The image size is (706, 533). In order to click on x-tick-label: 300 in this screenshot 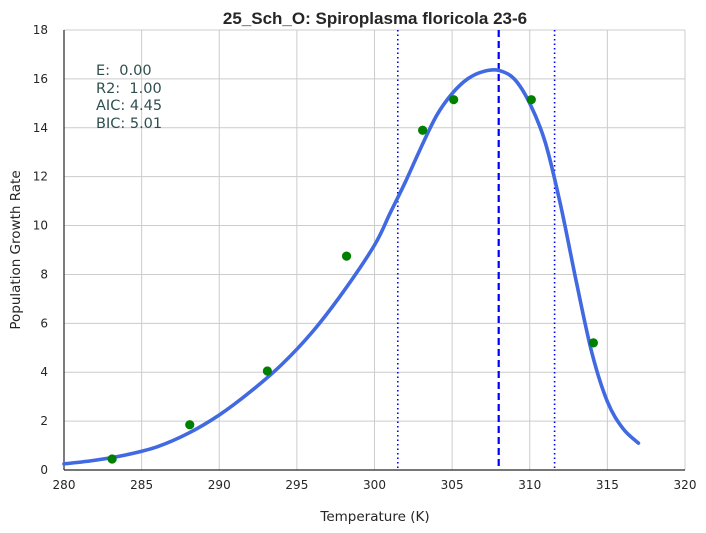, I will do `click(374, 485)`.